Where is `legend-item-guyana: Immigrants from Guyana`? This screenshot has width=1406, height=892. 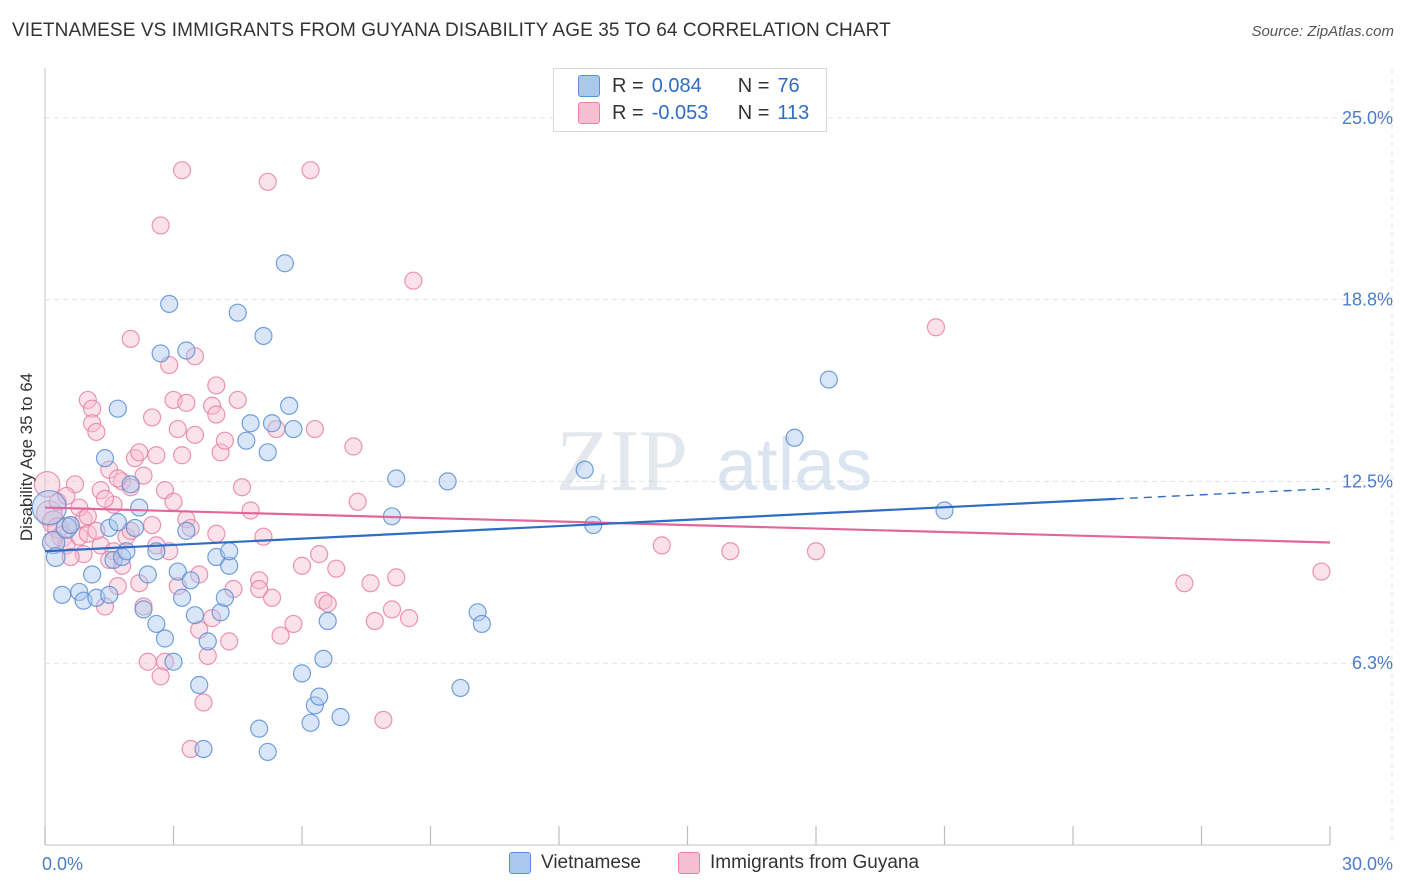
legend-item-guyana: Immigrants from Guyana is located at coordinates (798, 863).